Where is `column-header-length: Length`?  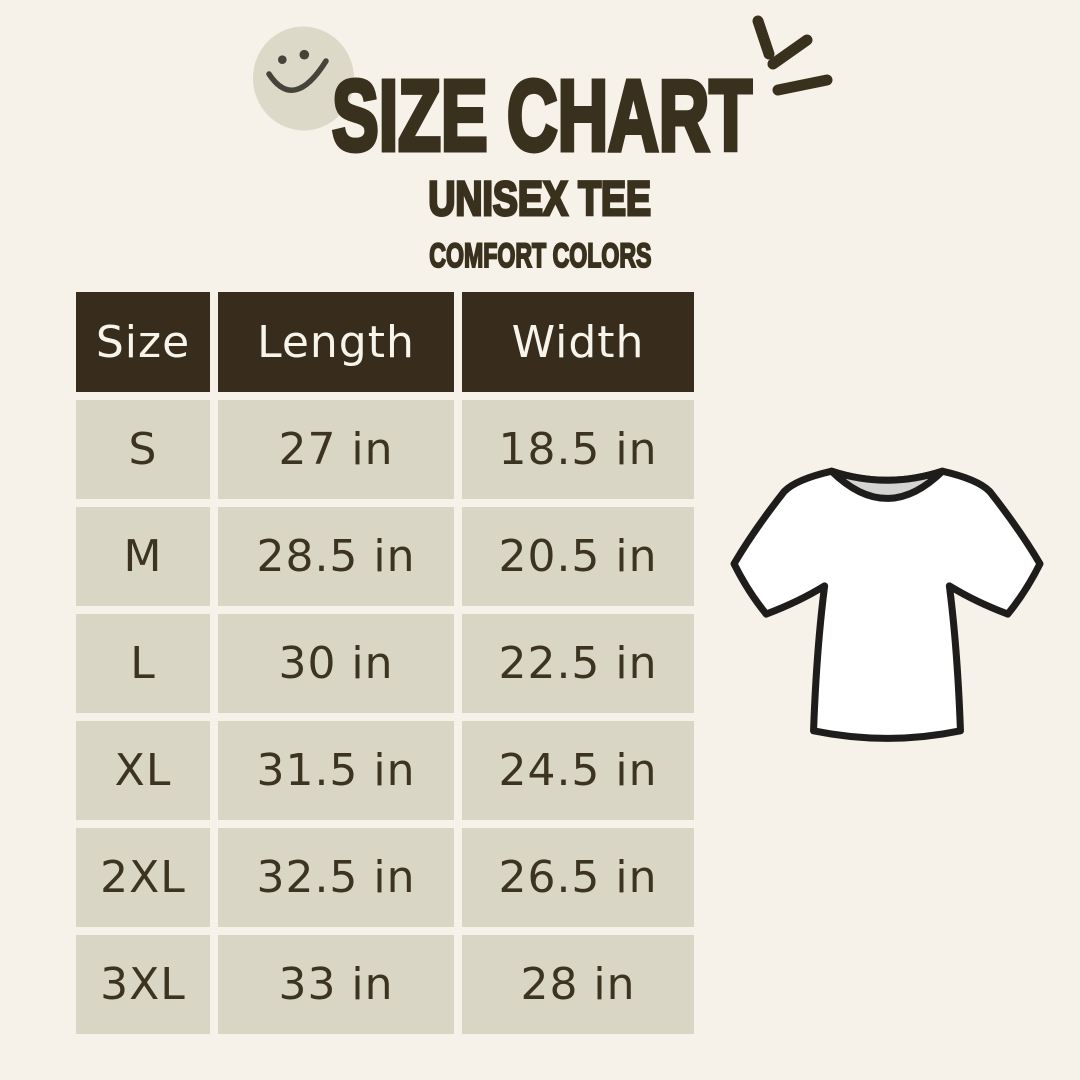
column-header-length: Length is located at coordinates (336, 342).